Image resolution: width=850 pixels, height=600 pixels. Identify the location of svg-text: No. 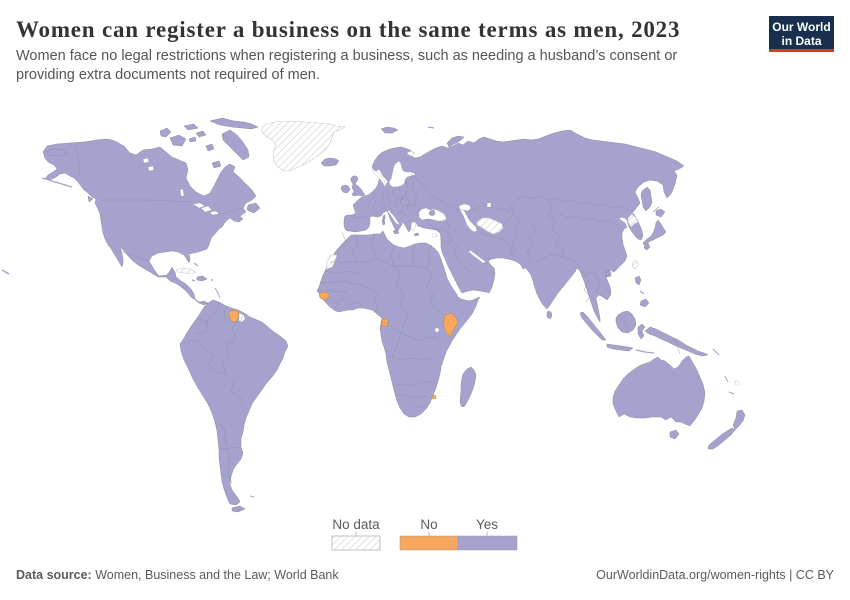
(428, 524).